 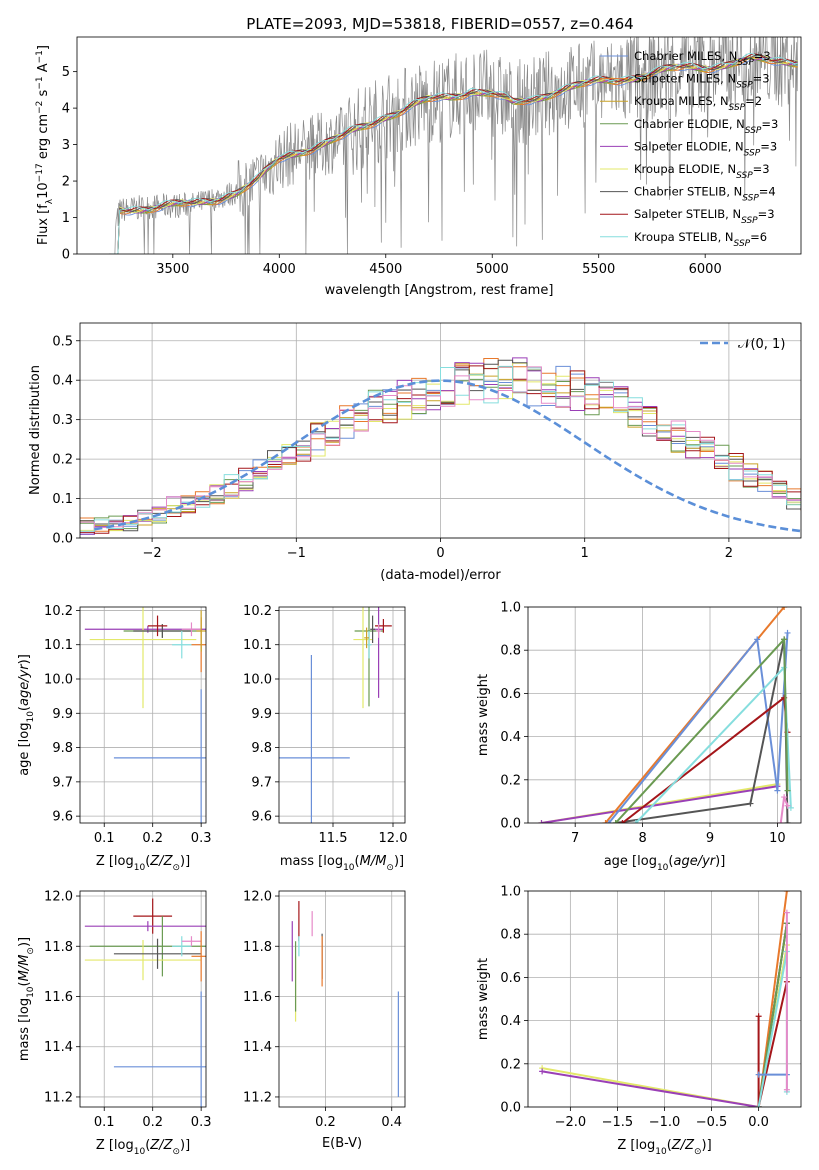 What do you see at coordinates (688, 192) in the screenshot?
I see `text-part: Chabrier STELIB, N` at bounding box center [688, 192].